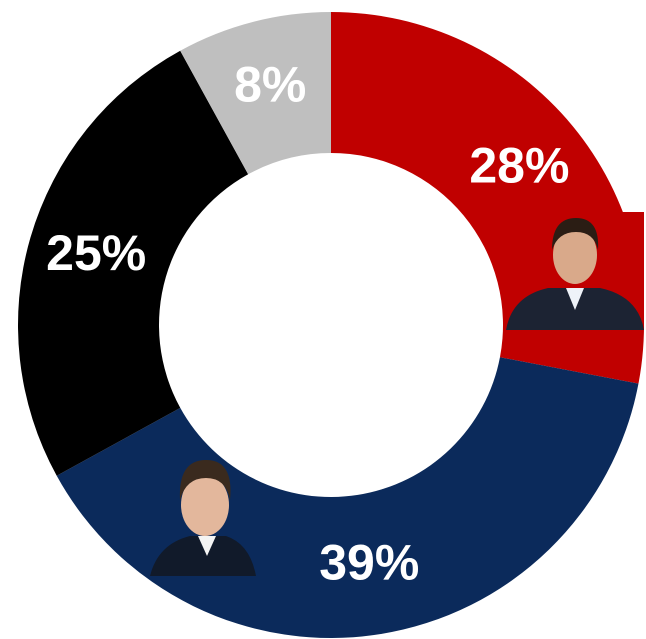 Image resolution: width=646 pixels, height=639 pixels. I want to click on portrait-left, so click(203, 518).